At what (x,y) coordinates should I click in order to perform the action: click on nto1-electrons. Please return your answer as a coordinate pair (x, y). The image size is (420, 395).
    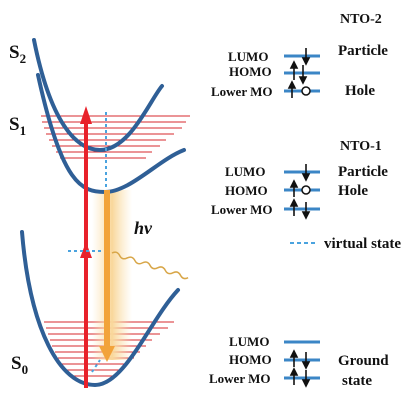
    Looking at the image, I should click on (300, 192).